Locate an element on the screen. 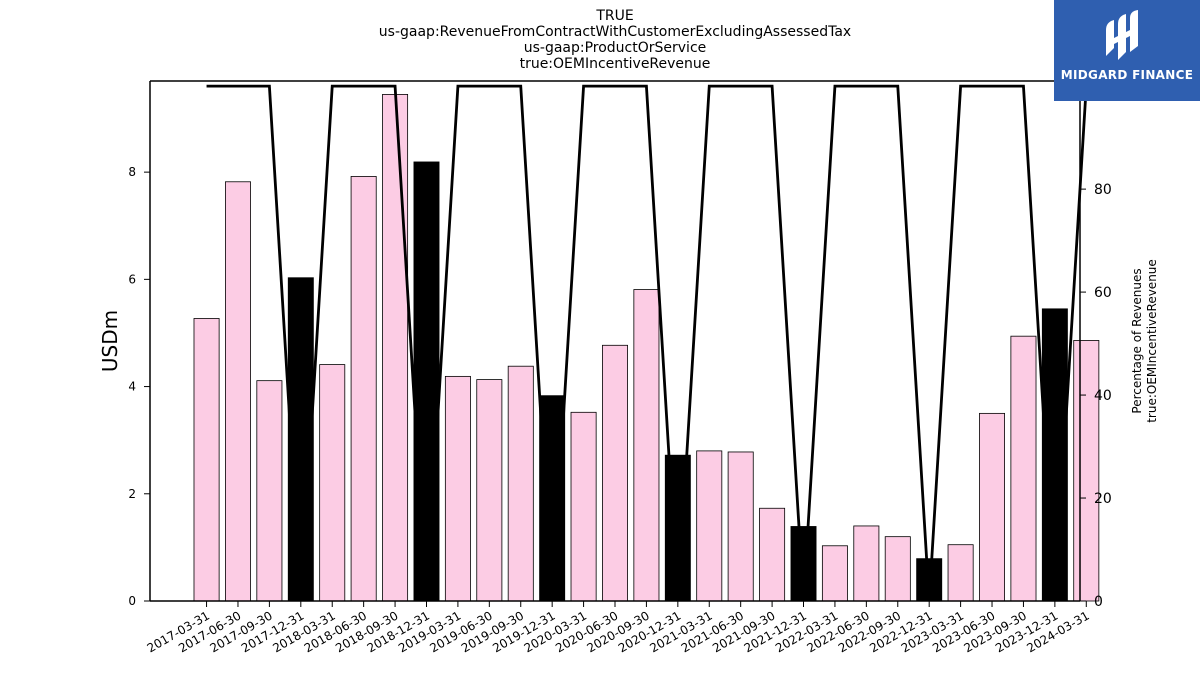  y-tick-label: 8 is located at coordinates (132, 172).